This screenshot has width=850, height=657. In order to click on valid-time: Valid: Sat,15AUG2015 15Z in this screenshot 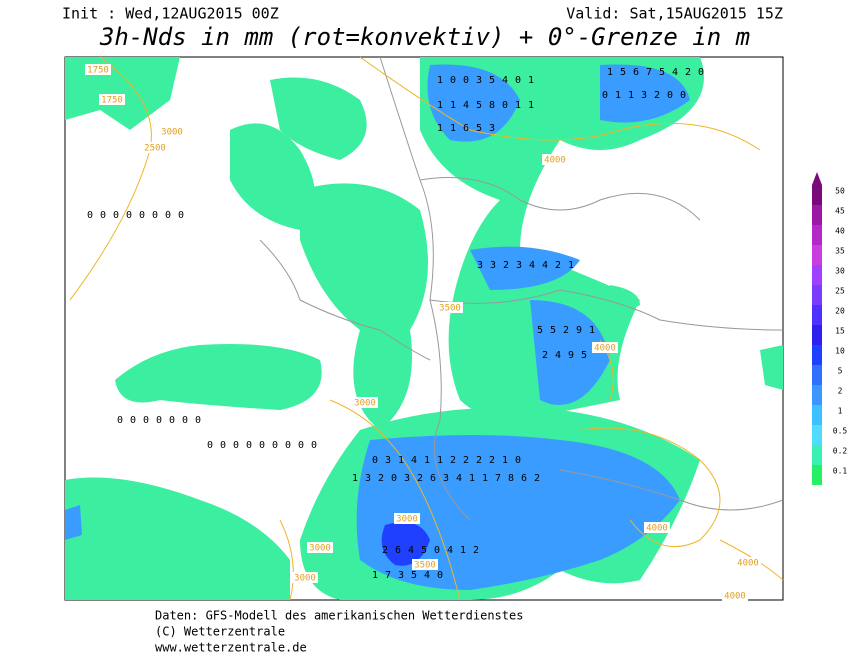, I will do `click(674, 14)`.